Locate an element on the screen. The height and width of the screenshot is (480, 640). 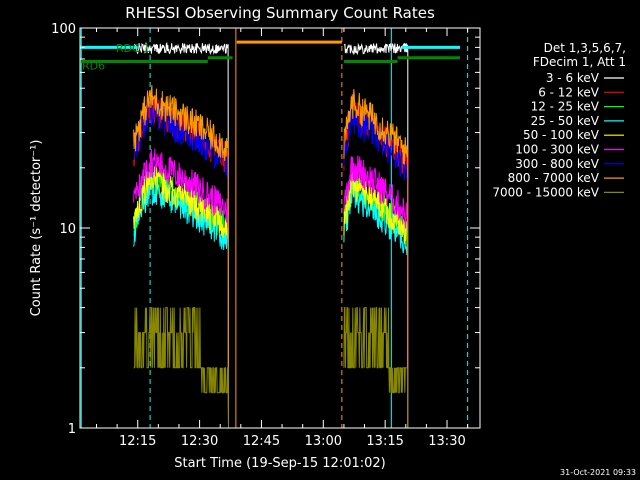
legend-label: 100 - 300 keV is located at coordinates (557, 150).